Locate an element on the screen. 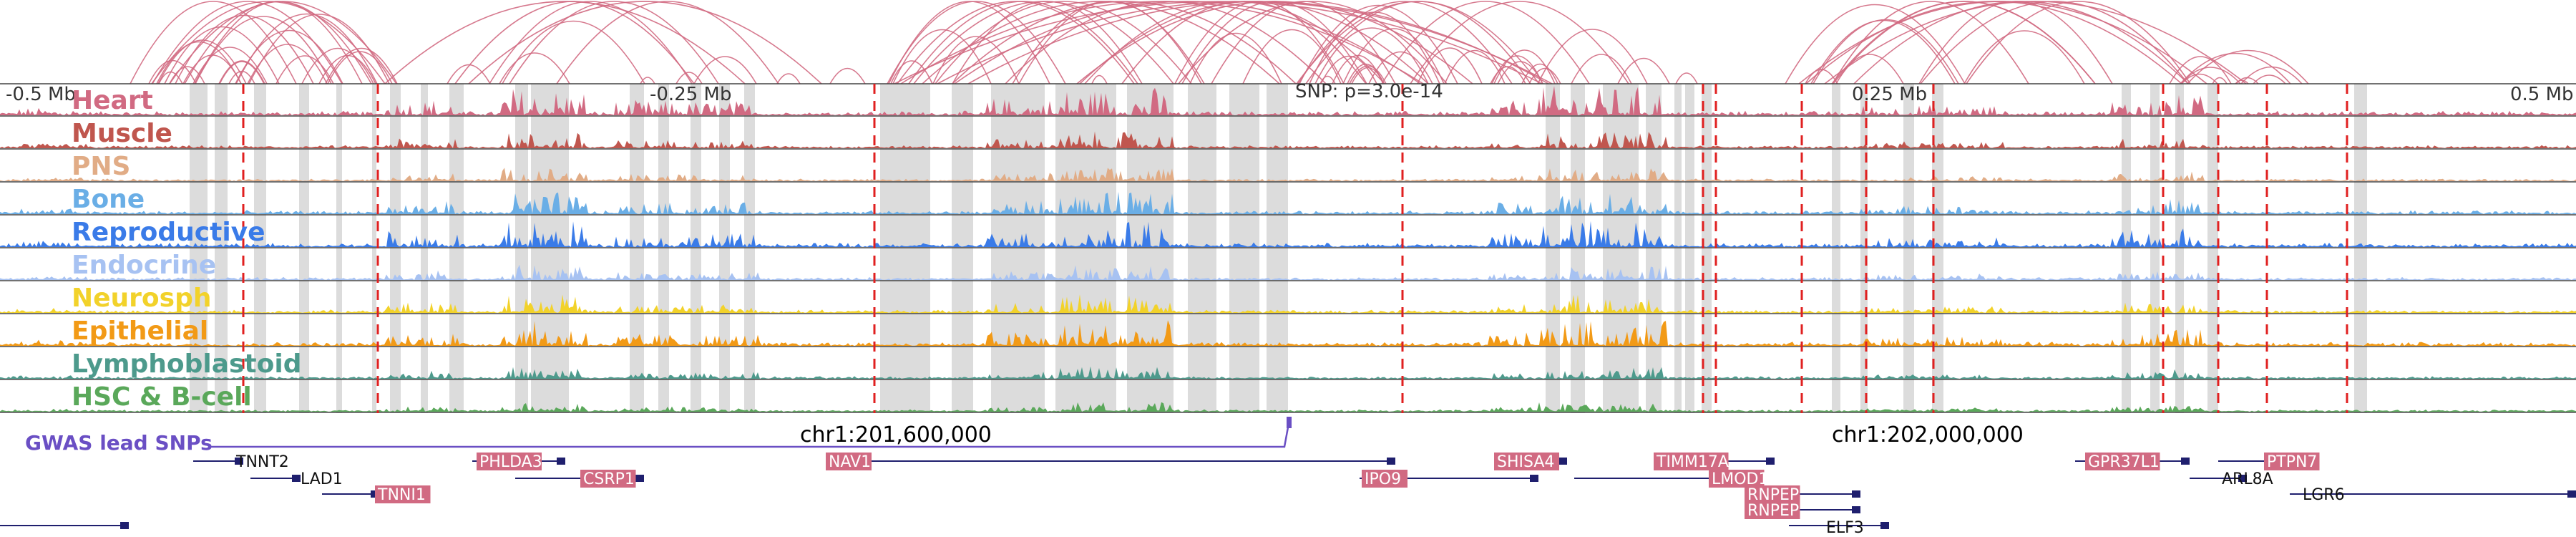 This screenshot has width=2576, height=537. axis-label-minus-0-25: -0.25 Mb is located at coordinates (690, 94).